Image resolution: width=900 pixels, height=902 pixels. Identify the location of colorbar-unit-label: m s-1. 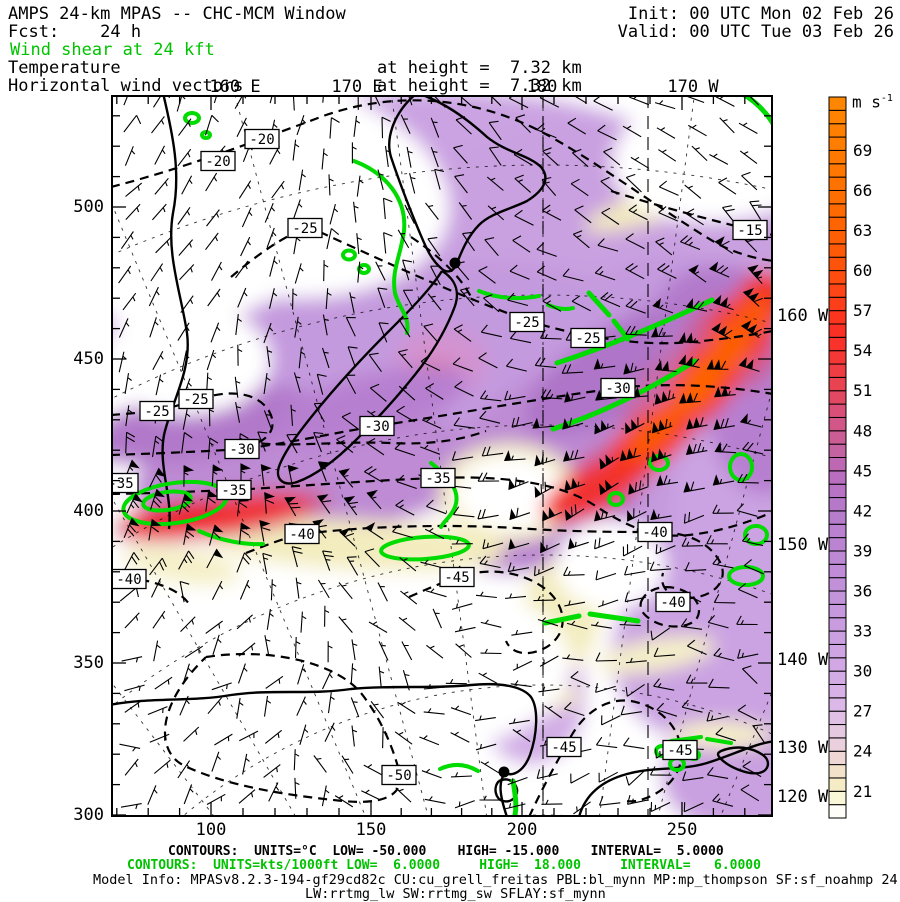
(872, 102).